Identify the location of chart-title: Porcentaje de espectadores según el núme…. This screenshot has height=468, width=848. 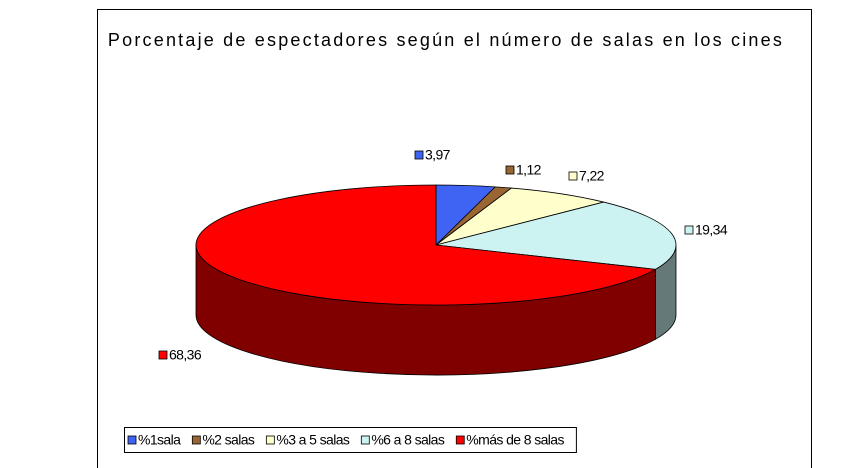
(446, 40).